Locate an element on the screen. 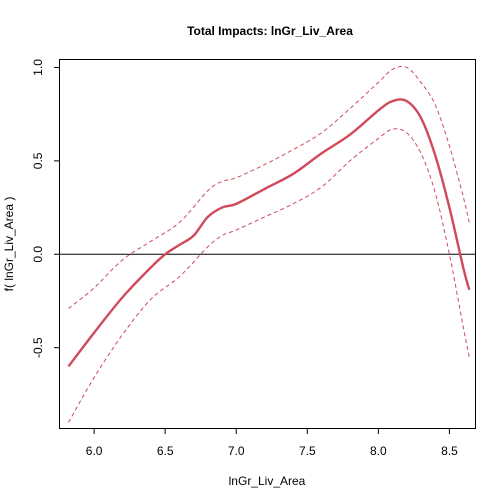  y-tick-label: 0.0 is located at coordinates (38, 254).